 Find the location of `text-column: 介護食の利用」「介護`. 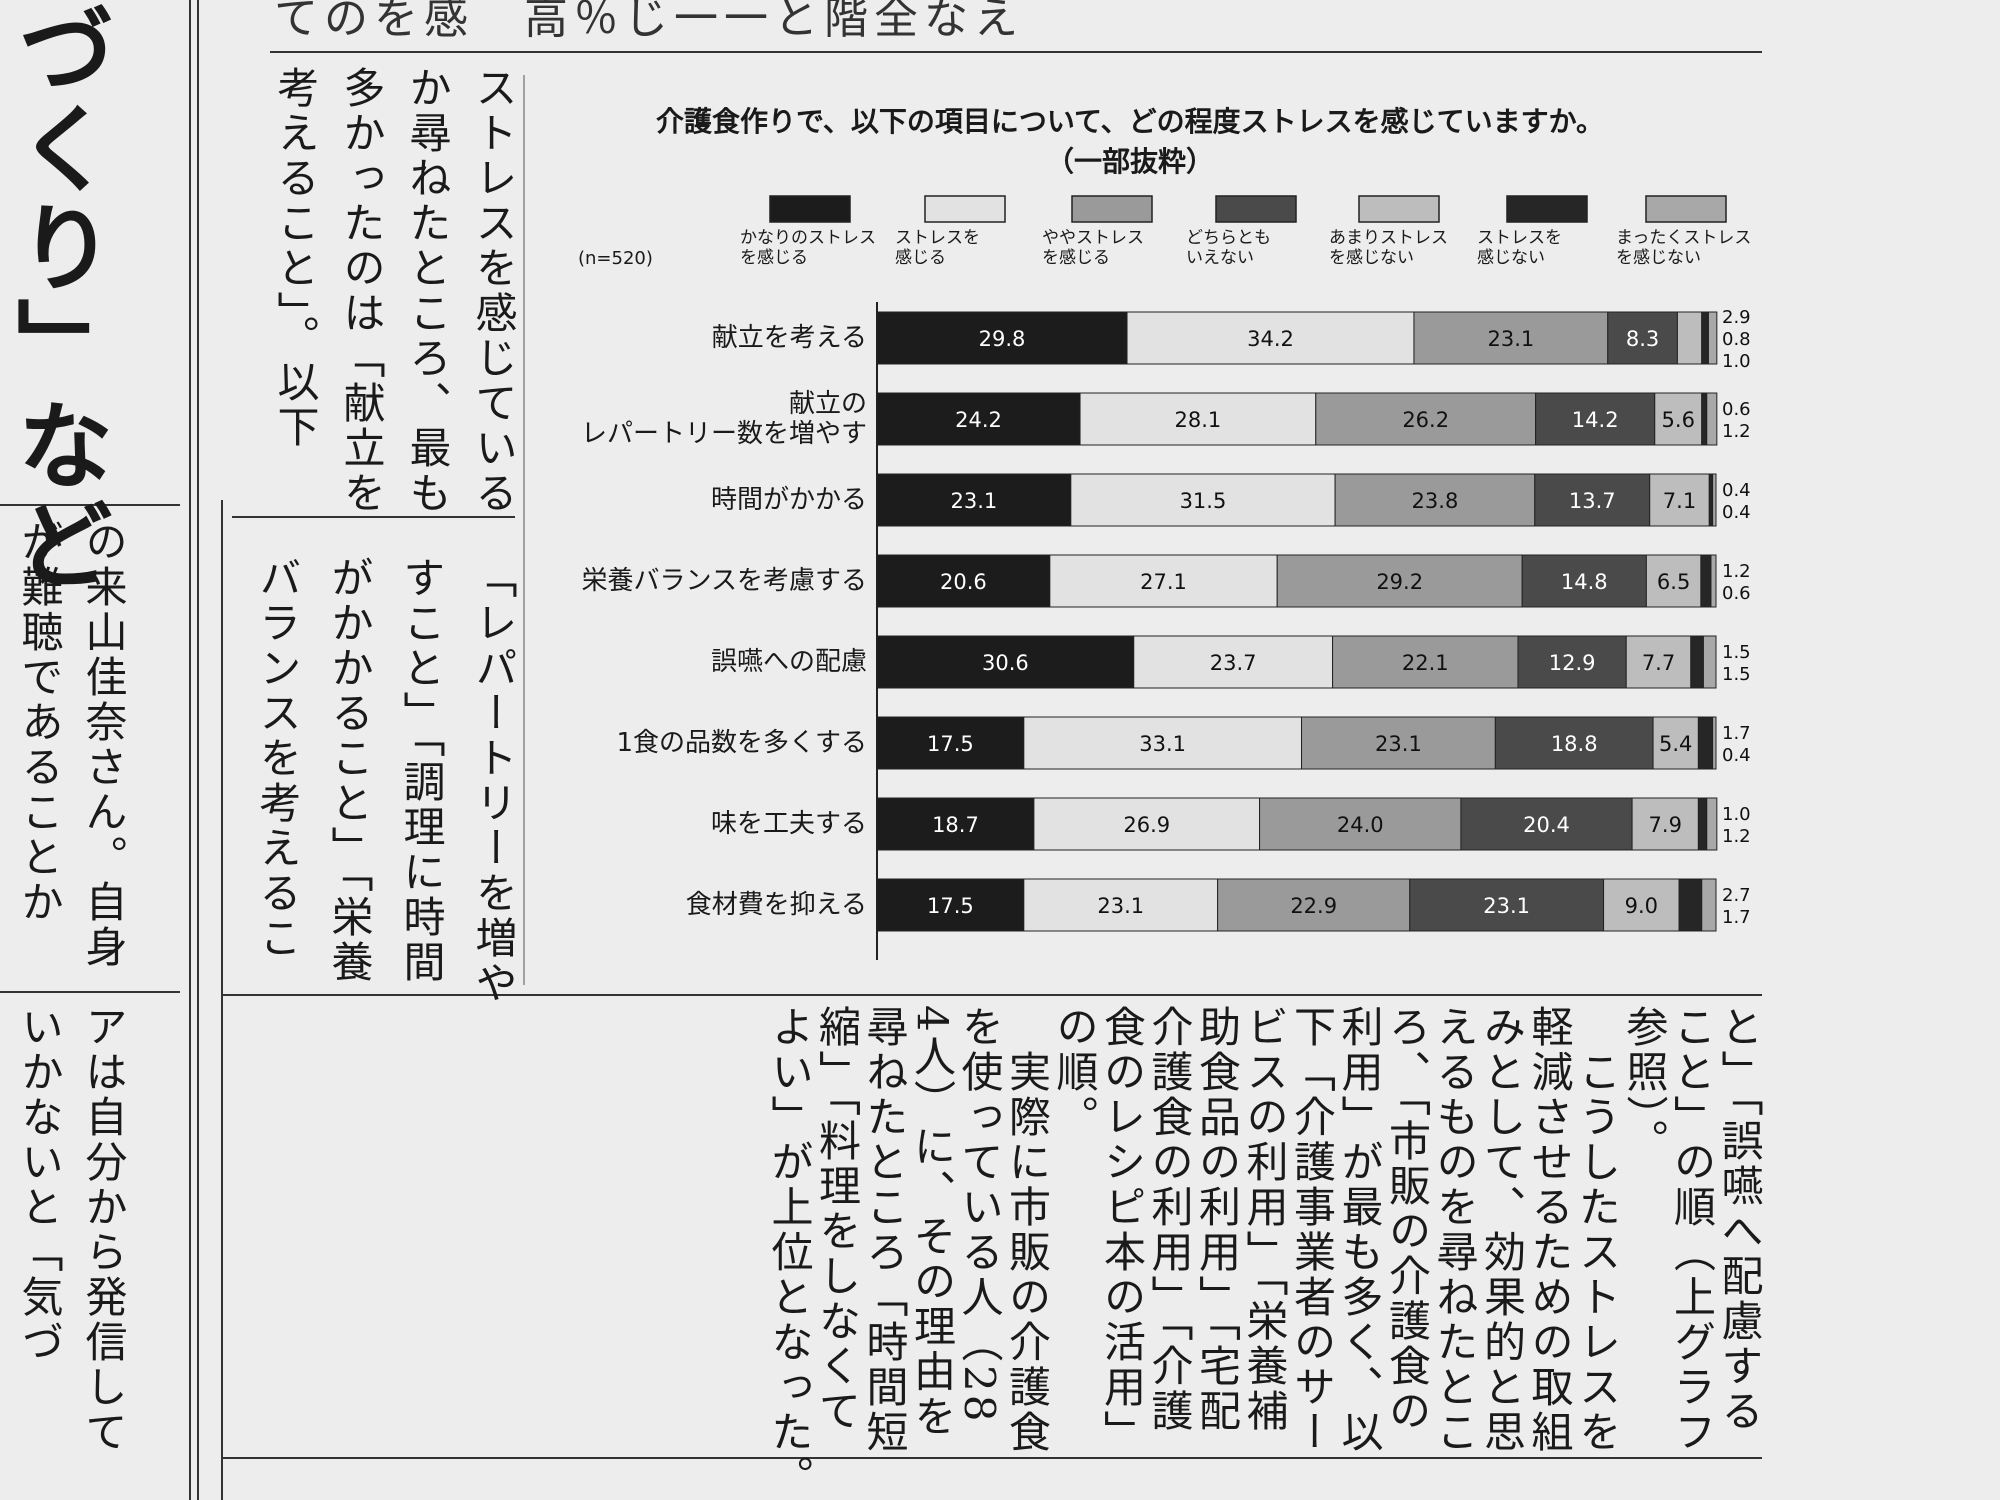

text-column: 介護食の利用」「介護 is located at coordinates (1169, 1219).